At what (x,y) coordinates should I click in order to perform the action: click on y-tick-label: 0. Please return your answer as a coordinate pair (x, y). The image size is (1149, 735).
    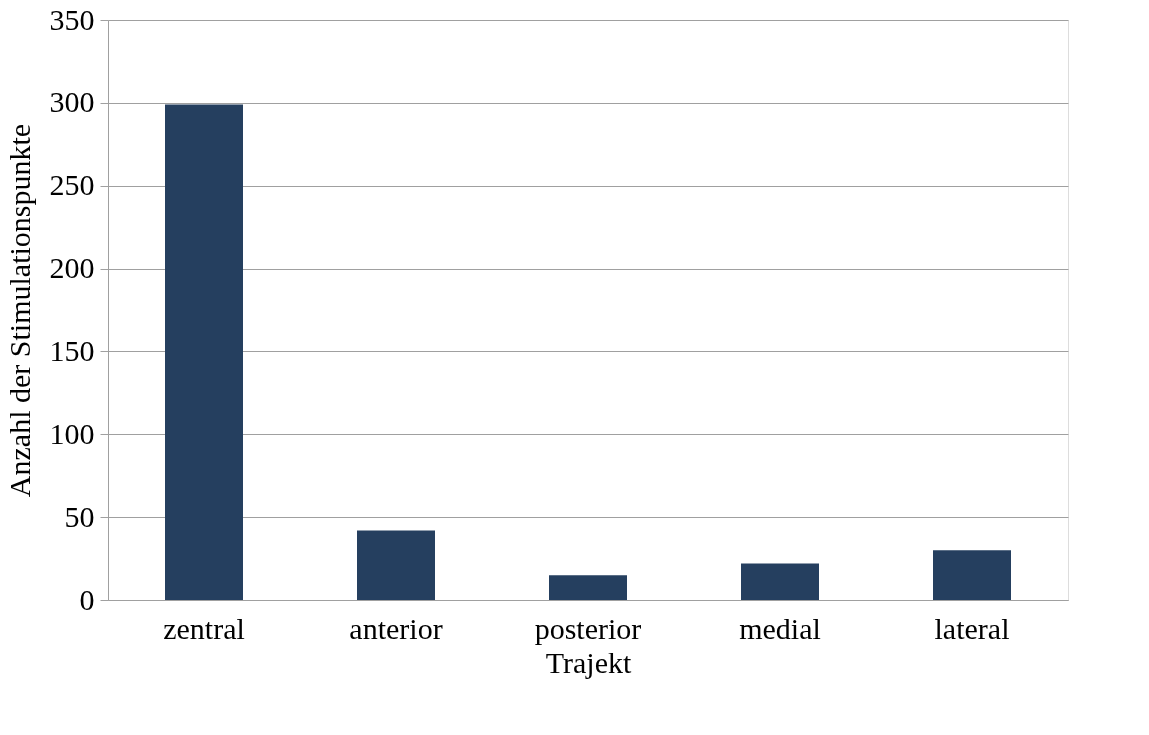
    Looking at the image, I should click on (87, 599).